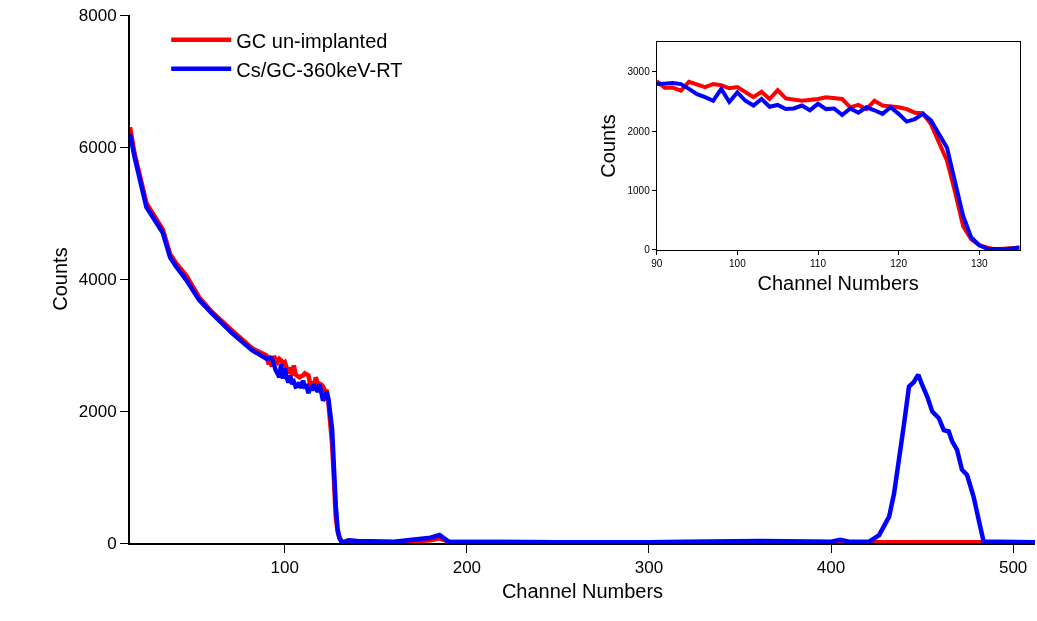  Describe the element at coordinates (831, 568) in the screenshot. I see `x-tick-label: 400` at that location.